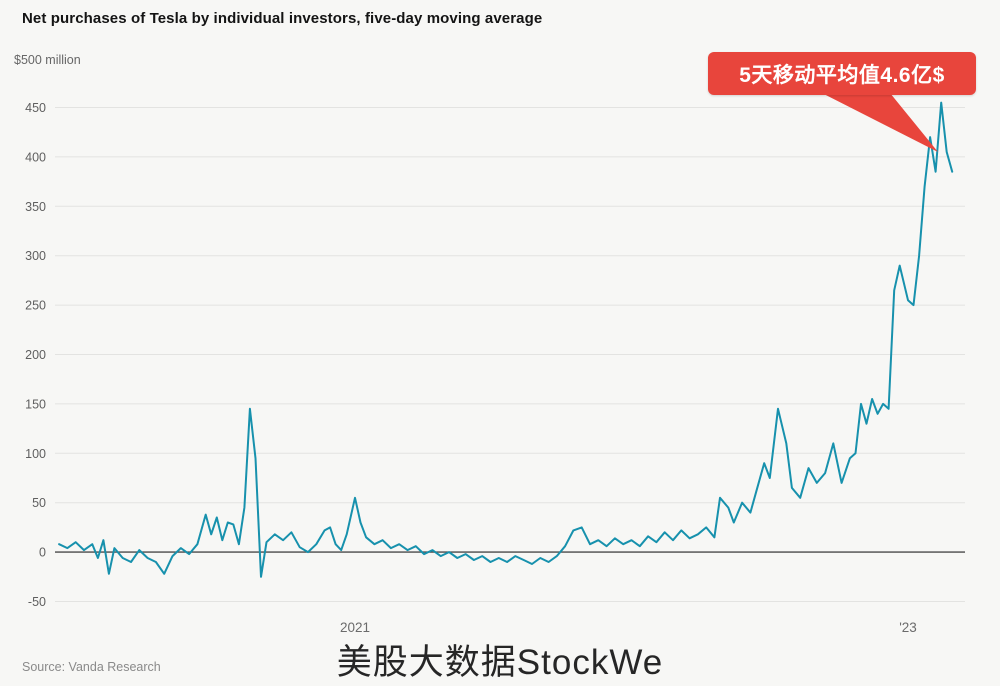  What do you see at coordinates (35, 108) in the screenshot?
I see `y-tick-label: 450` at bounding box center [35, 108].